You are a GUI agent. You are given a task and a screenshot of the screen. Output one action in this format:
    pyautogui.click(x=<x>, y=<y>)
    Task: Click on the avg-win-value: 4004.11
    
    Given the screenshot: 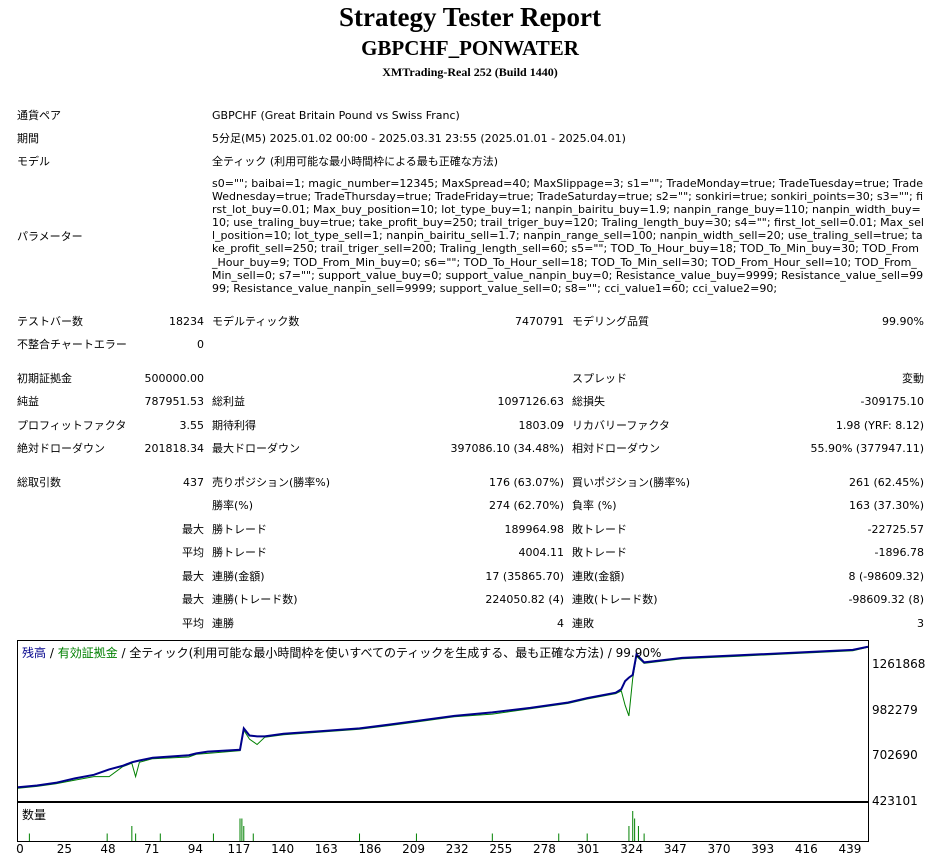 What is the action you would take?
    pyautogui.click(x=541, y=552)
    